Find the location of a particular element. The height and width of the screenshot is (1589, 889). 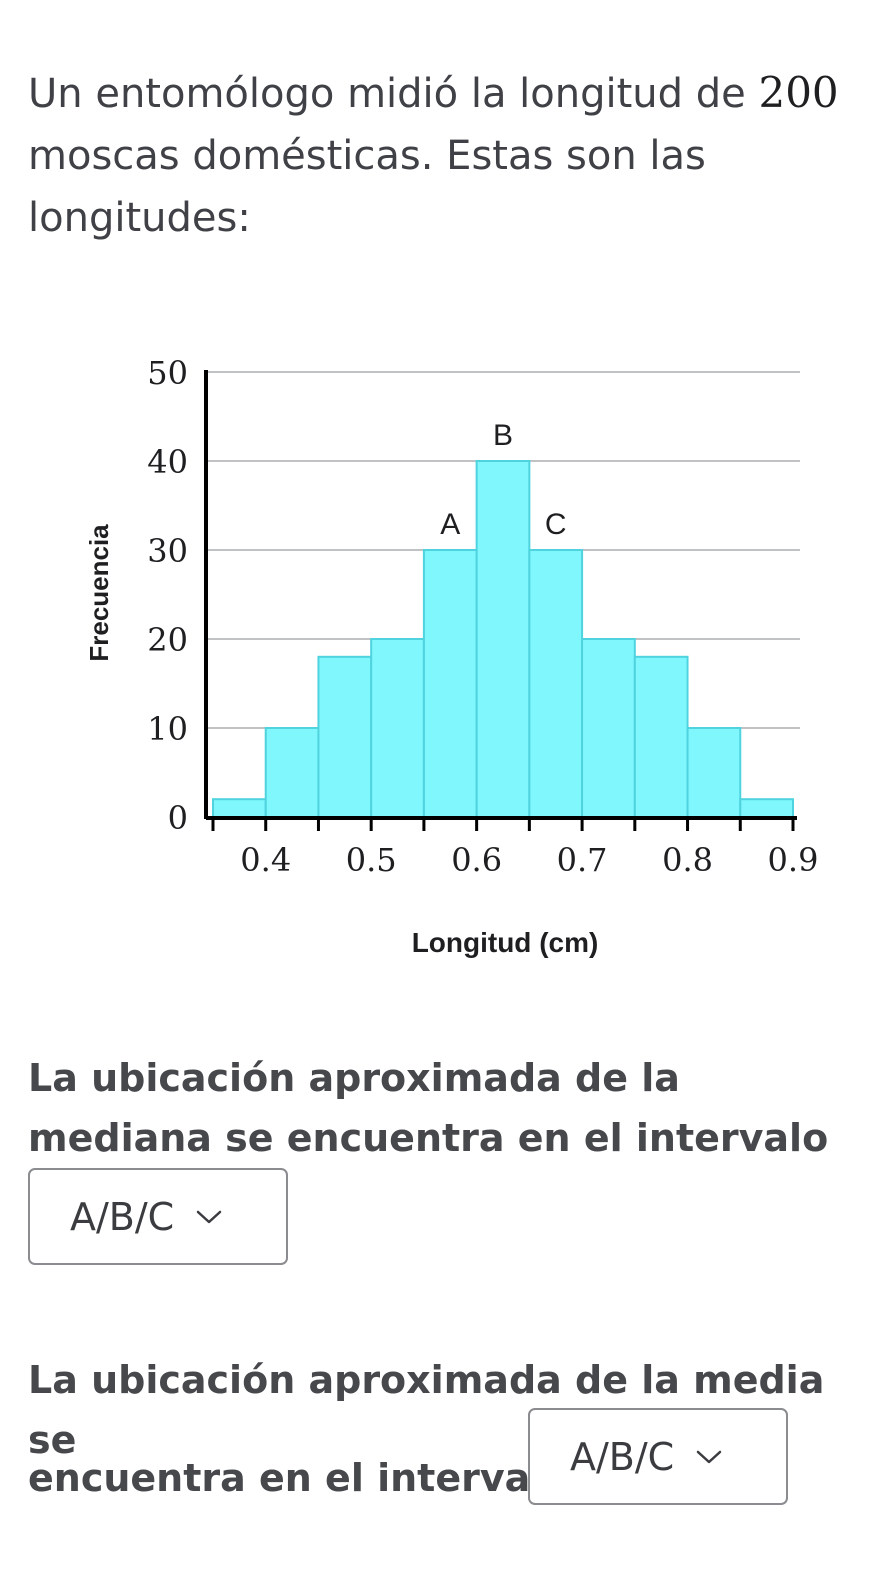

mean-question-text-line2: encuentra en el intervalo is located at coordinates (299, 1478).